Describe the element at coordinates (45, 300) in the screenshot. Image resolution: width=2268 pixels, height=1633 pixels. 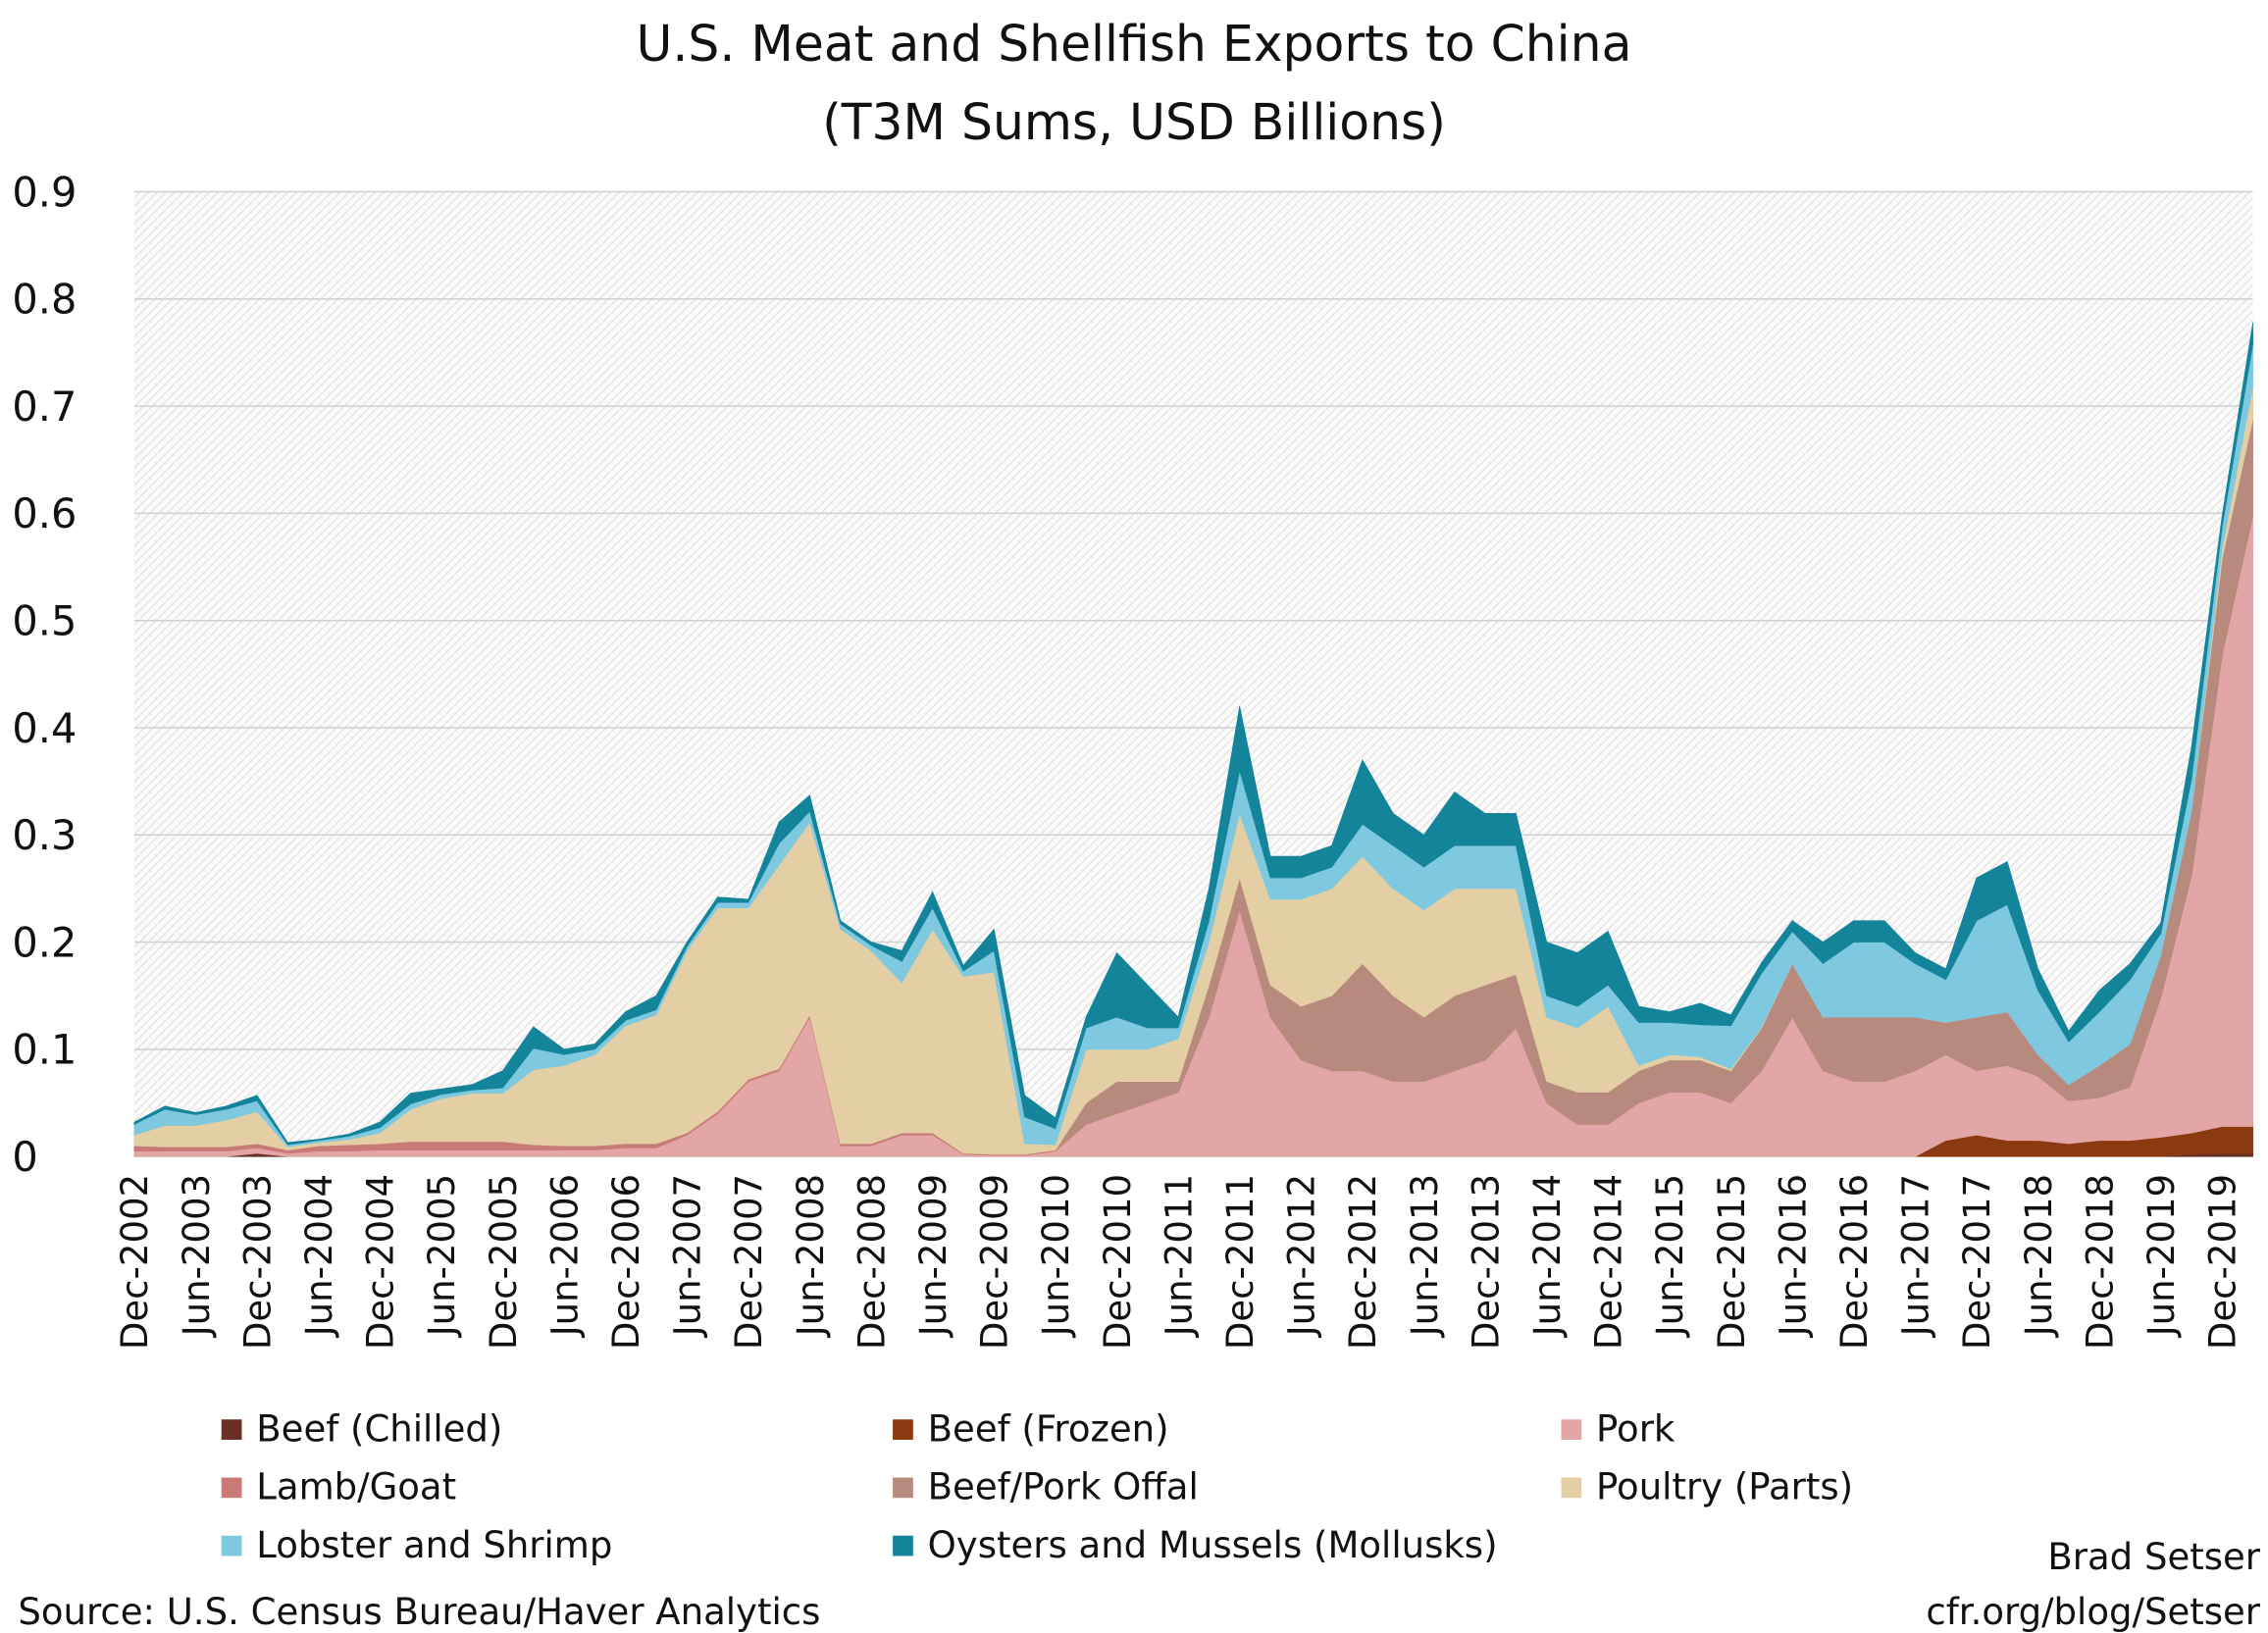
I see `y-tick-label: 0.8` at that location.